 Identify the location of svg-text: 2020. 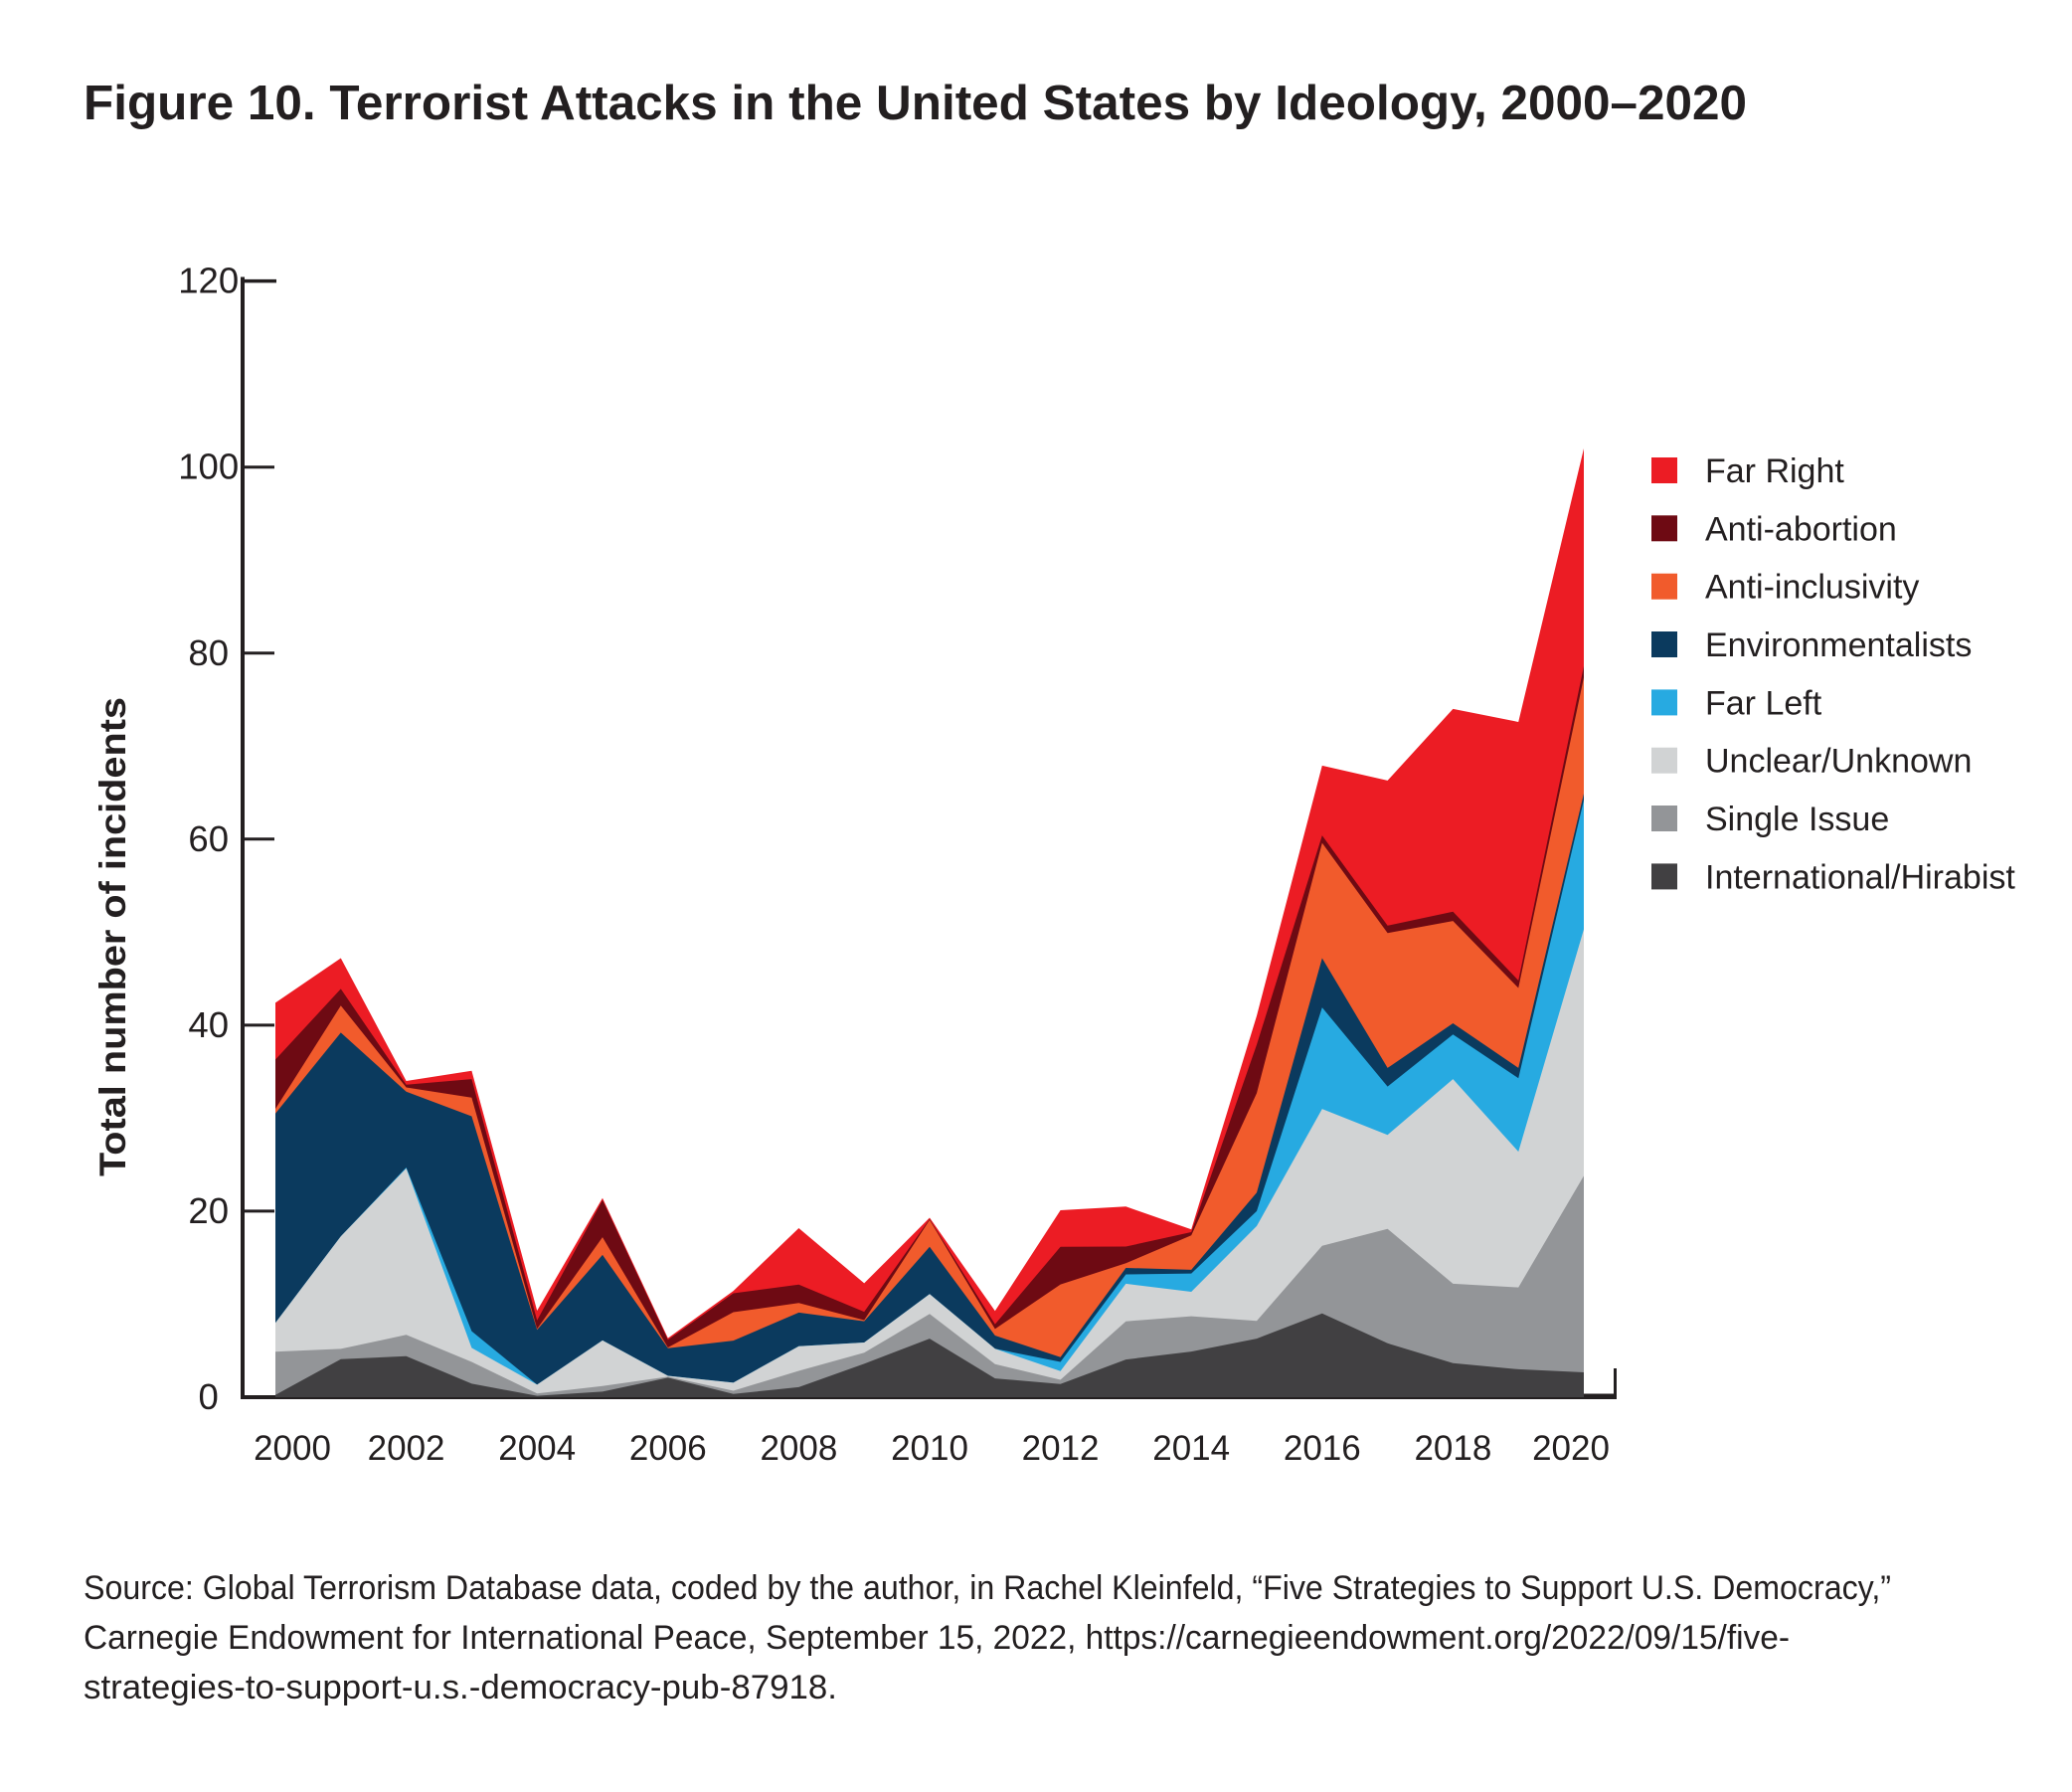
(1571, 1449).